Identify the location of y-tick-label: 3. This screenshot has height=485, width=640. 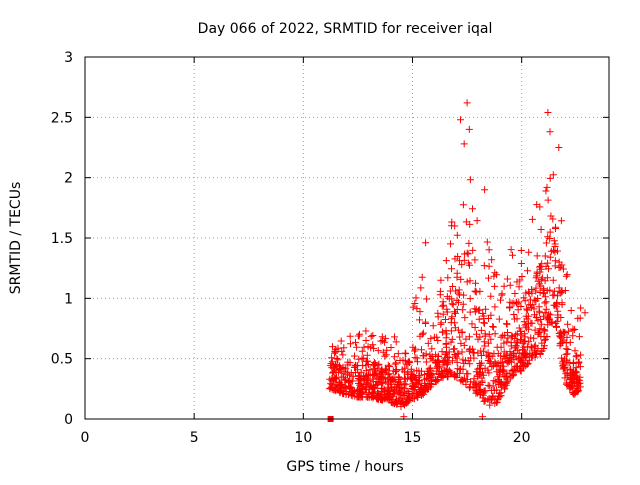
(68, 58).